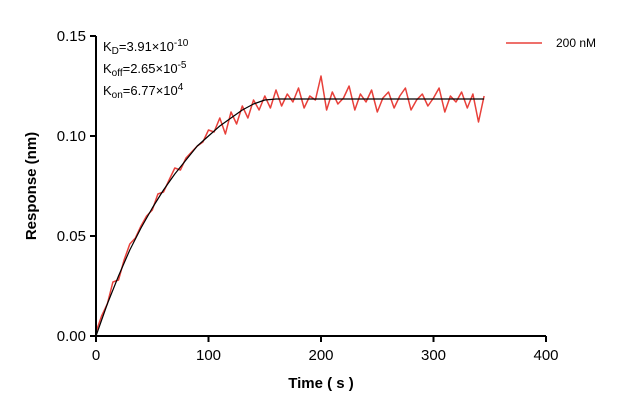 The image size is (622, 412). I want to click on x-tick-label: 200, so click(320, 355).